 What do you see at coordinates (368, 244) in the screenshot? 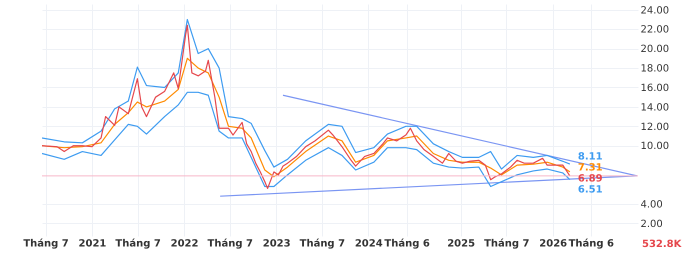
I see `x-tick-label: 2024` at bounding box center [368, 244].